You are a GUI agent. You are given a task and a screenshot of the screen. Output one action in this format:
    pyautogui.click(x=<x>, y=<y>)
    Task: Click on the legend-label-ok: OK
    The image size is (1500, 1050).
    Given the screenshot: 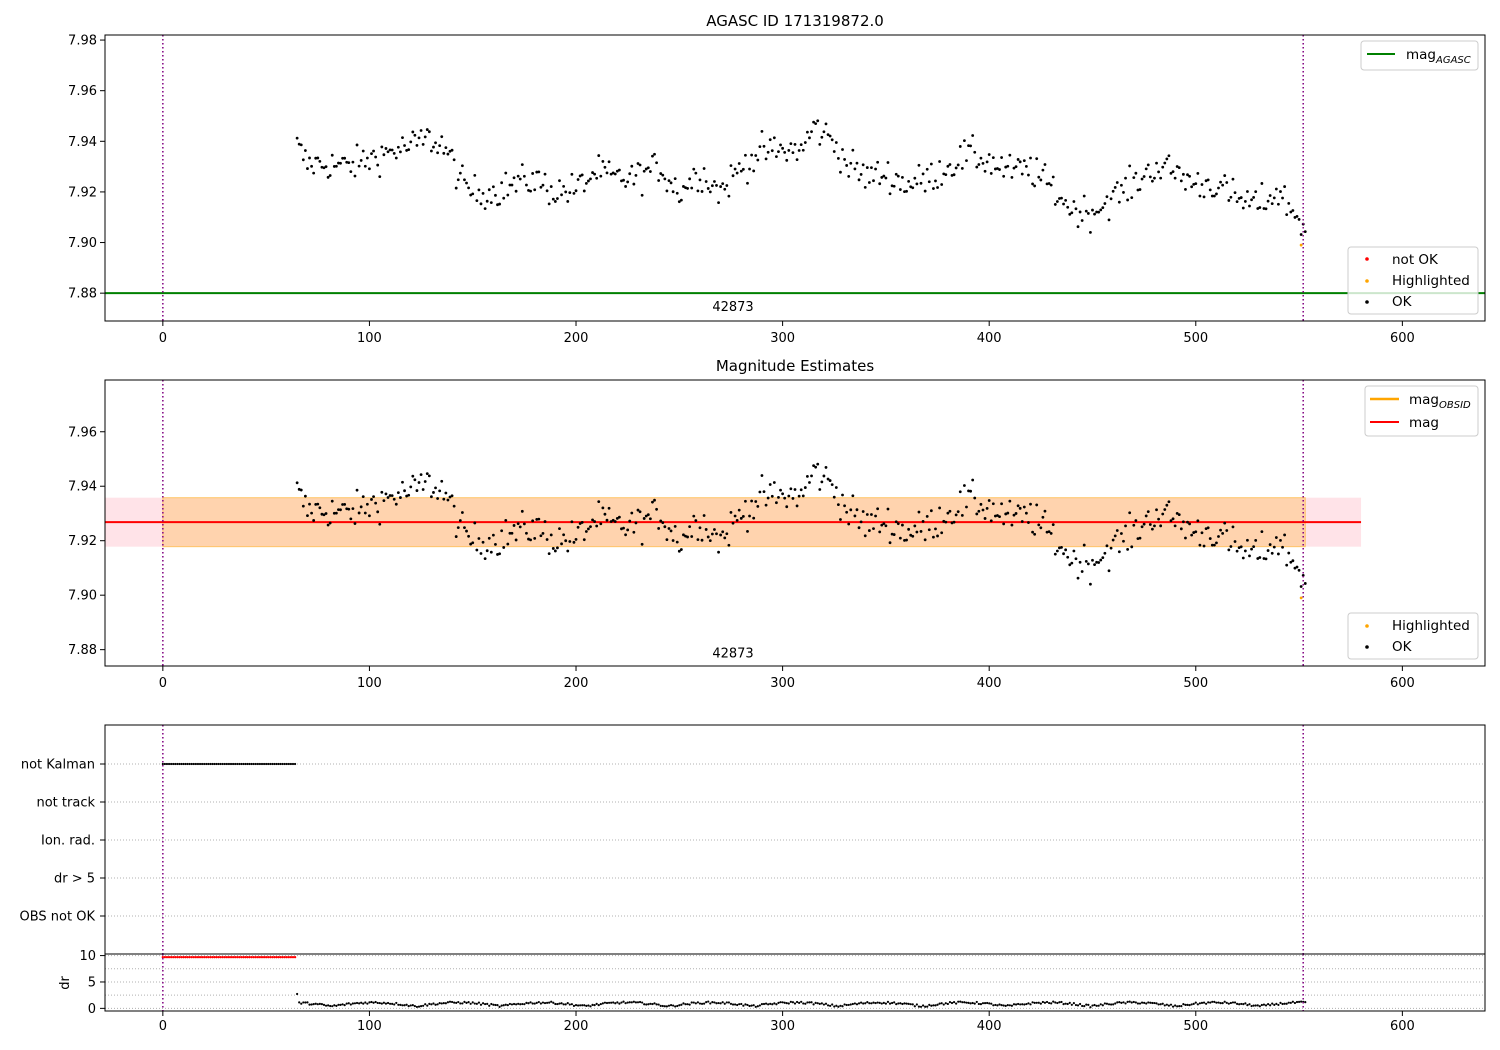 What is the action you would take?
    pyautogui.click(x=1402, y=302)
    